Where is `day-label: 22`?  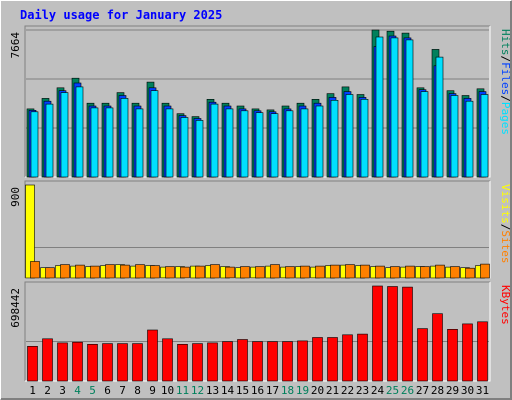
day-label: 22 is located at coordinates (347, 390).